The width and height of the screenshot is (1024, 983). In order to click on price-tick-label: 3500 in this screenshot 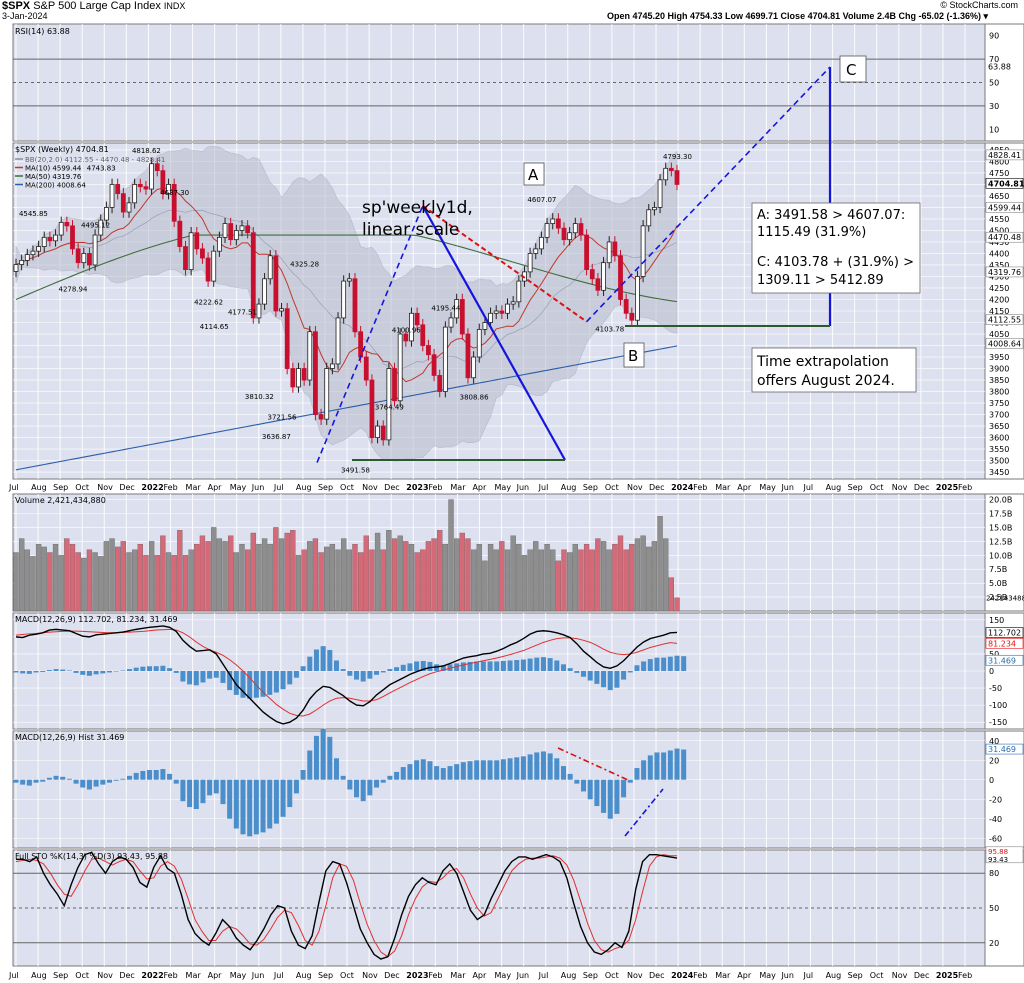, I will do `click(999, 461)`.